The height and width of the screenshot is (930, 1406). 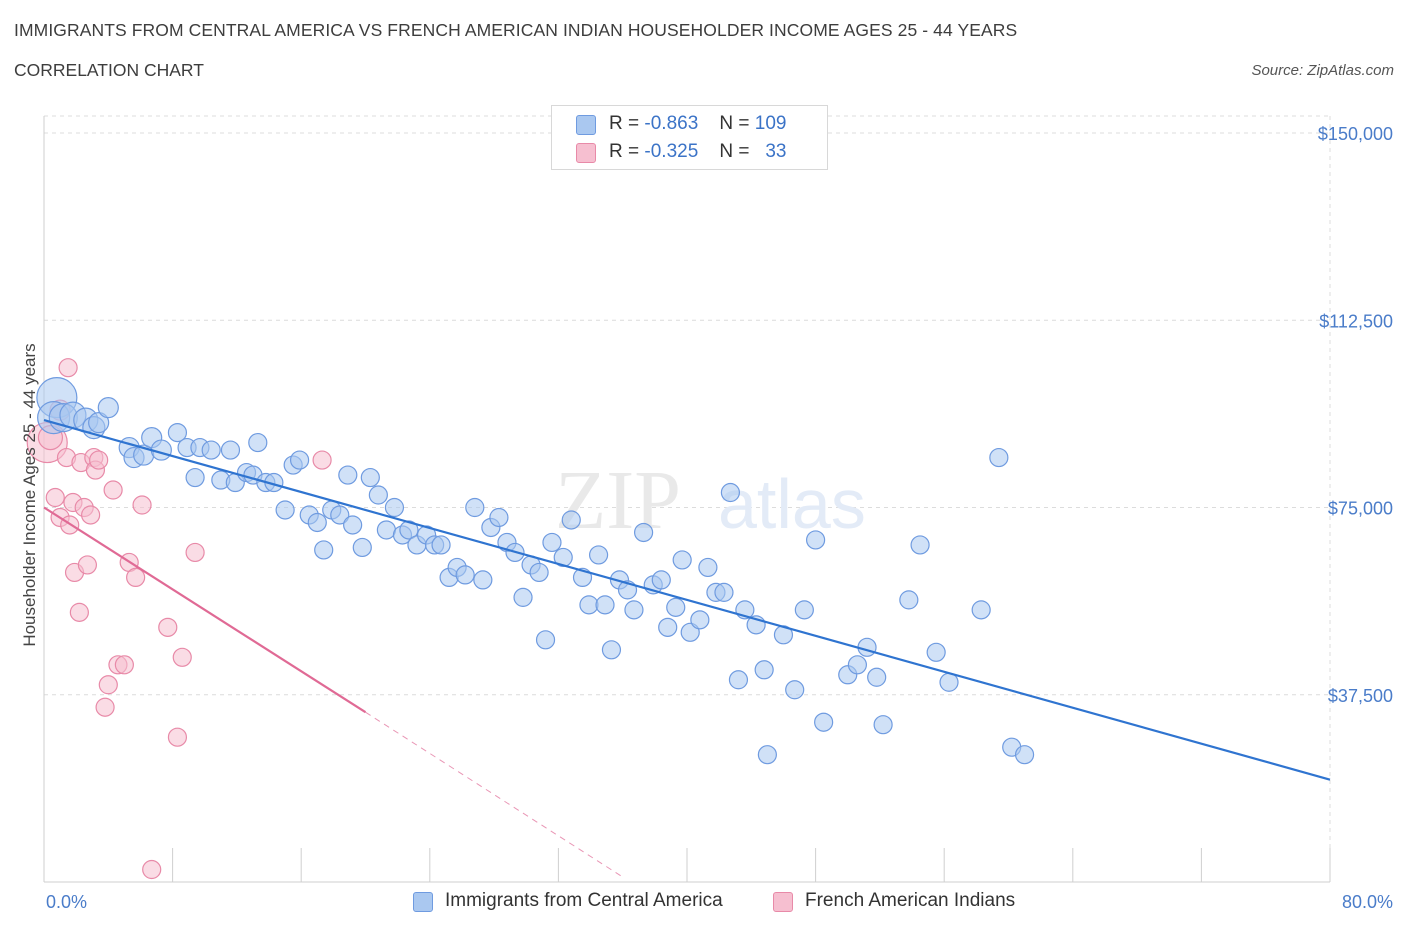 What do you see at coordinates (423, 902) in the screenshot?
I see `bottom-legend-swatch-blue` at bounding box center [423, 902].